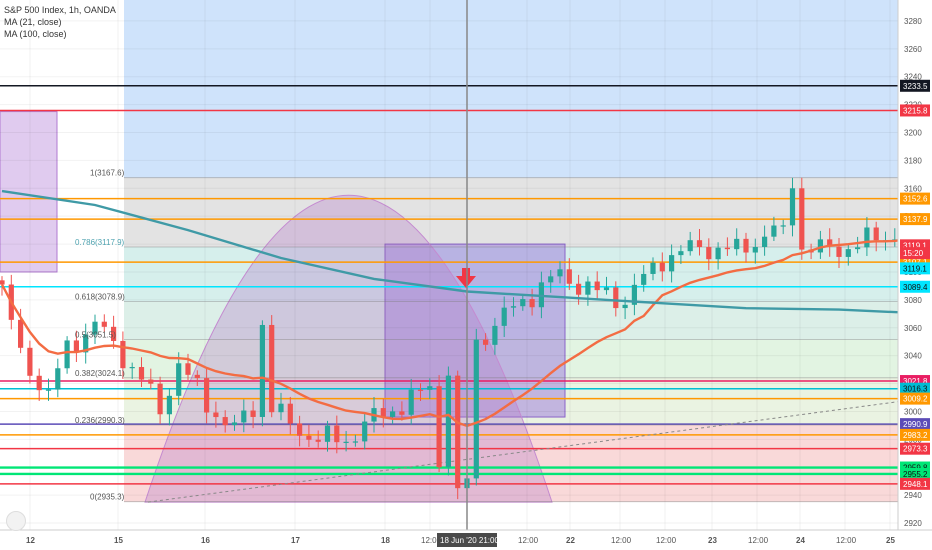  What do you see at coordinates (385, 540) in the screenshot?
I see `x-tick-label: 18` at bounding box center [385, 540].